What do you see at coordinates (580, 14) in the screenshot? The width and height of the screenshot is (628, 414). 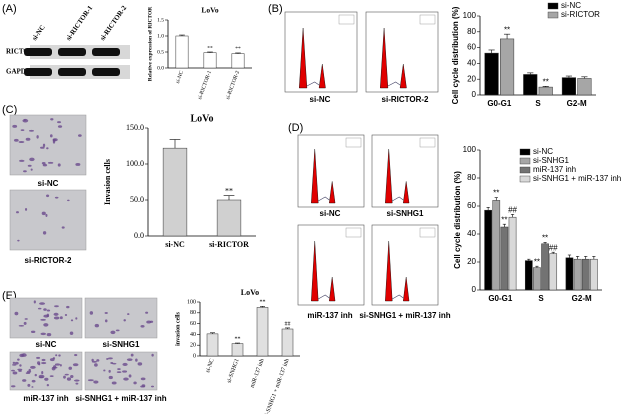 I see `legend-label: si-RICTOR` at bounding box center [580, 14].